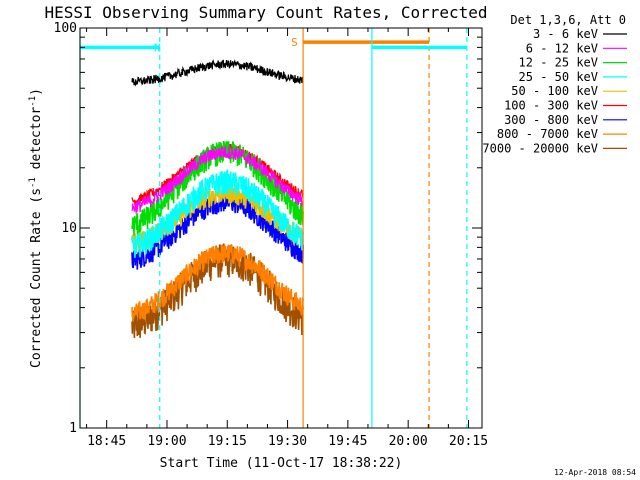 The height and width of the screenshot is (480, 640). I want to click on x-tick-label-2: 19:00, so click(166, 441).